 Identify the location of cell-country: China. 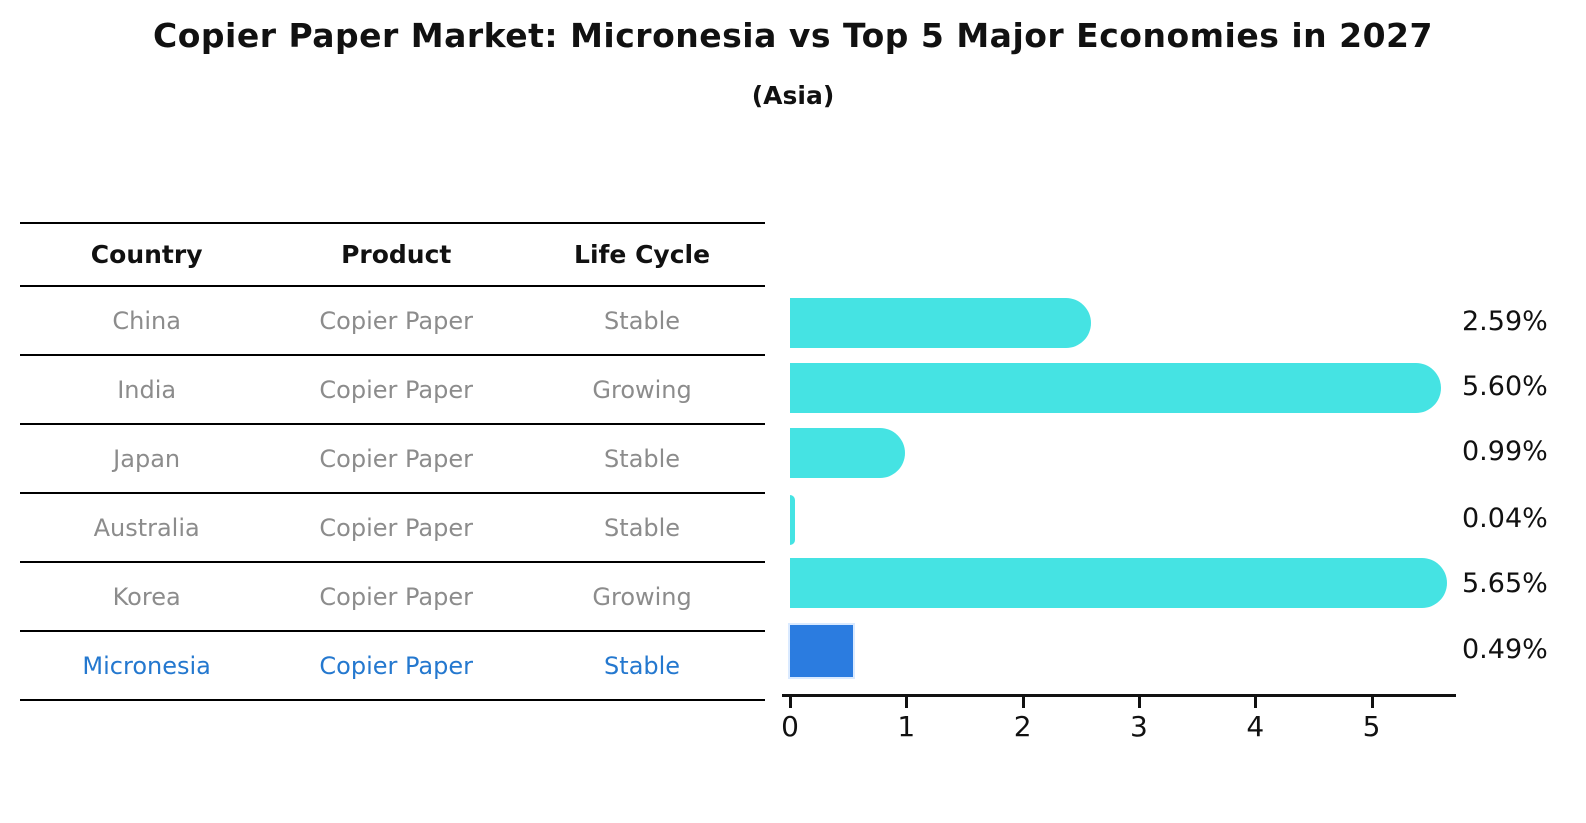
(147, 321).